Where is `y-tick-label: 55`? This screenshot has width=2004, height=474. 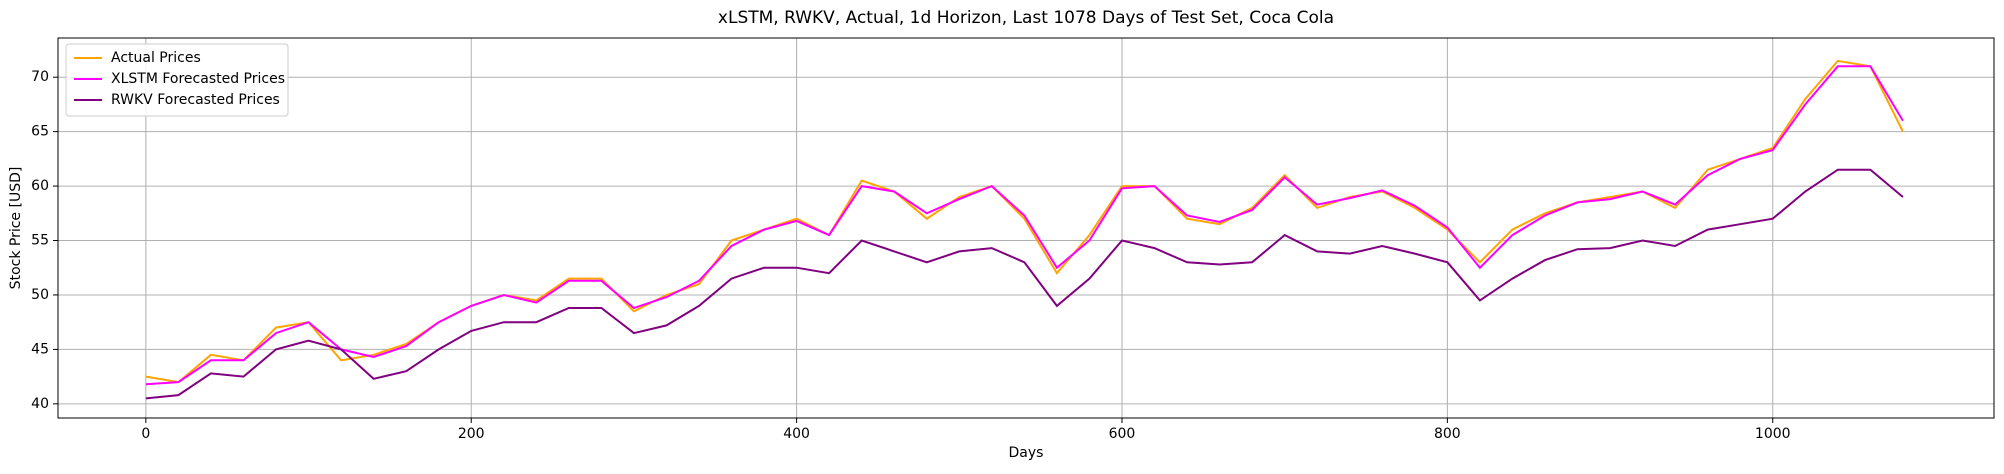 y-tick-label: 55 is located at coordinates (40, 241).